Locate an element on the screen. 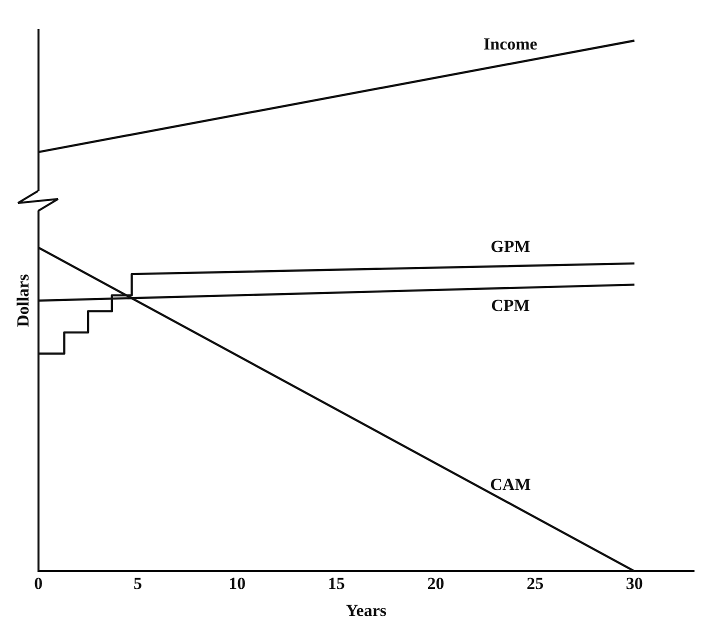 This screenshot has width=714, height=636. series-label: CPM is located at coordinates (510, 305).